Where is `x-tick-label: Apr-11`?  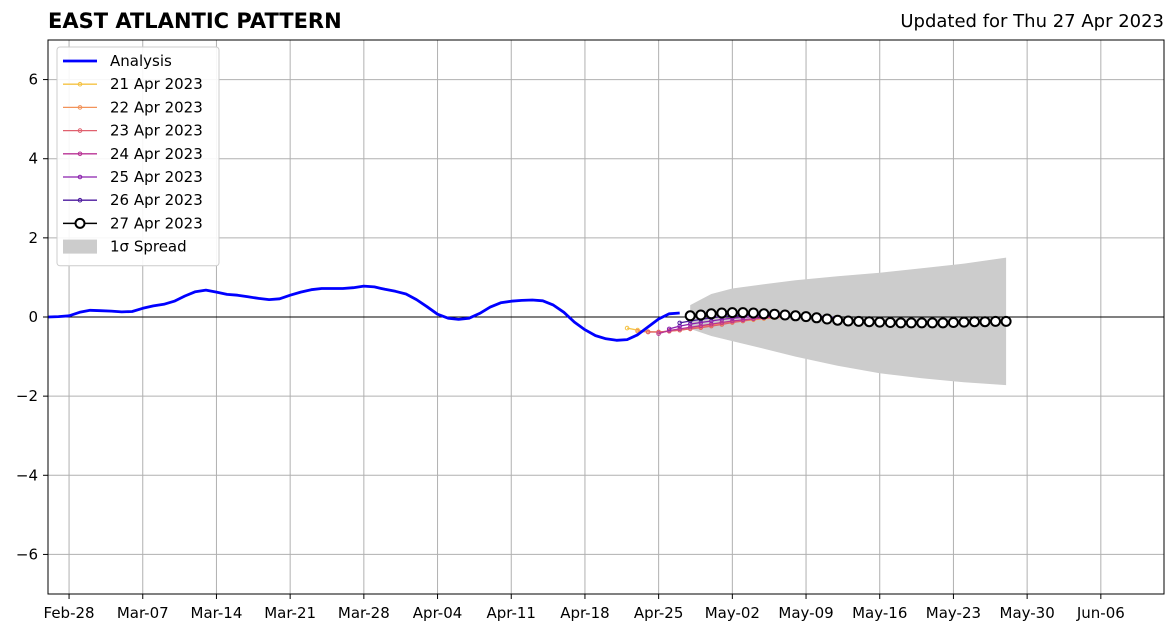
x-tick-label: Apr-11 is located at coordinates (511, 613).